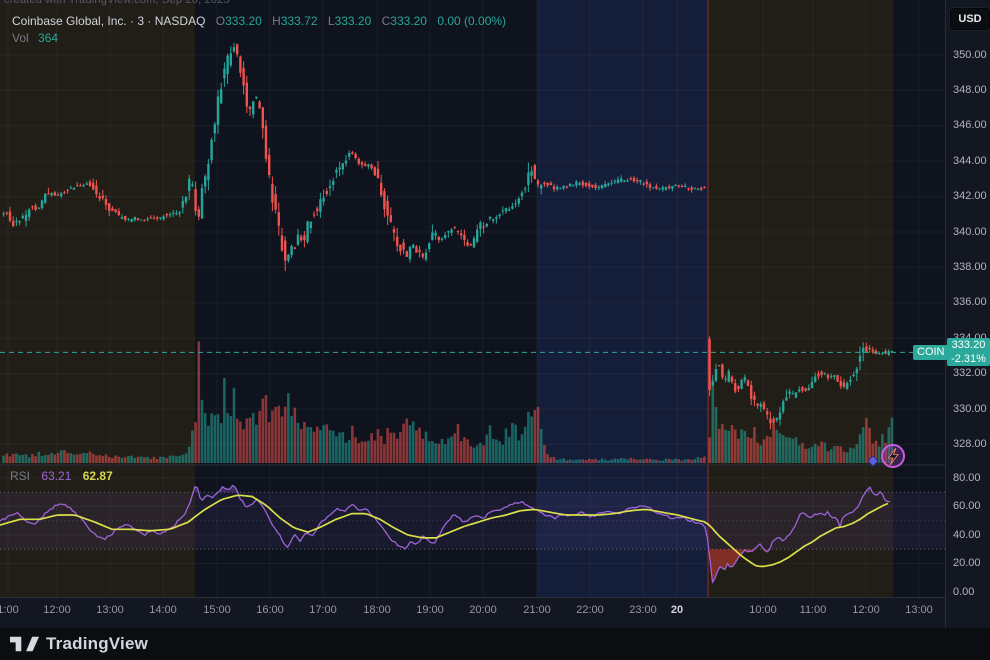 The height and width of the screenshot is (660, 990). What do you see at coordinates (967, 506) in the screenshot?
I see `rsi-tick-label: 60.00` at bounding box center [967, 506].